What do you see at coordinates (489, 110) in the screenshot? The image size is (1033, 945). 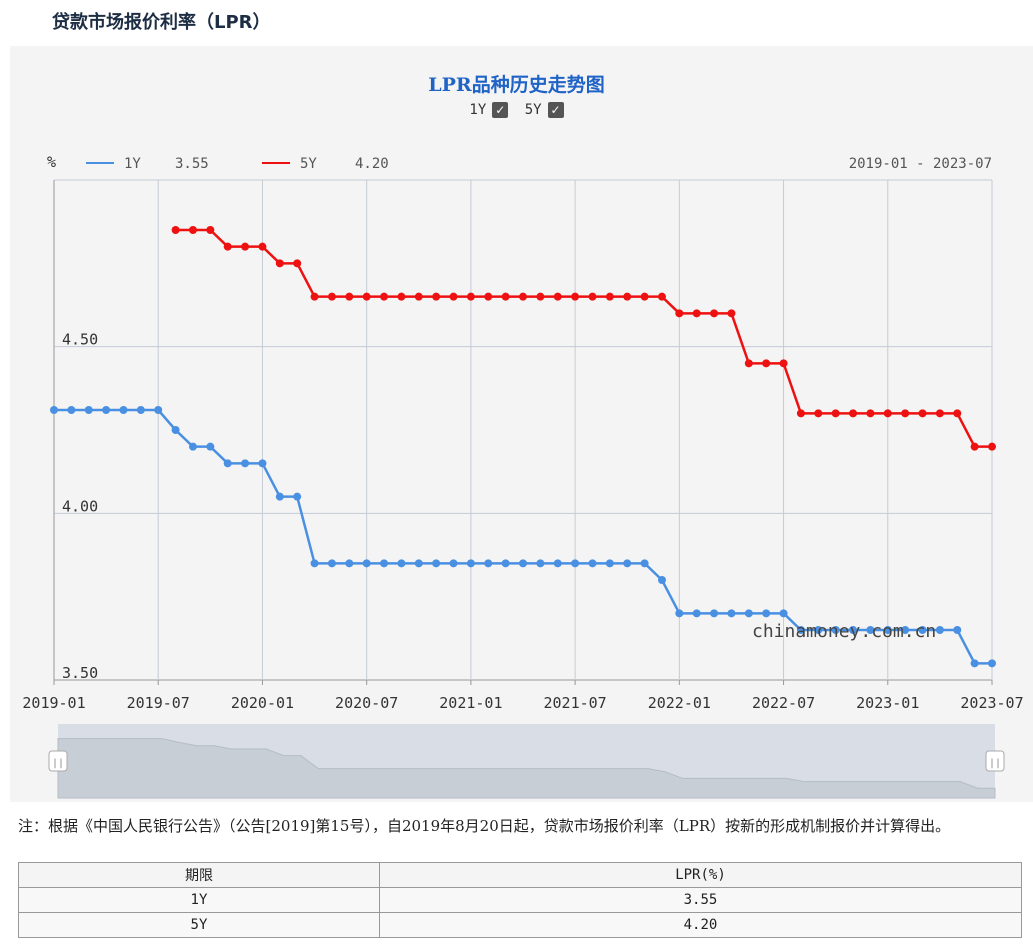 I see `toggle-1y: 1Y ✓` at bounding box center [489, 110].